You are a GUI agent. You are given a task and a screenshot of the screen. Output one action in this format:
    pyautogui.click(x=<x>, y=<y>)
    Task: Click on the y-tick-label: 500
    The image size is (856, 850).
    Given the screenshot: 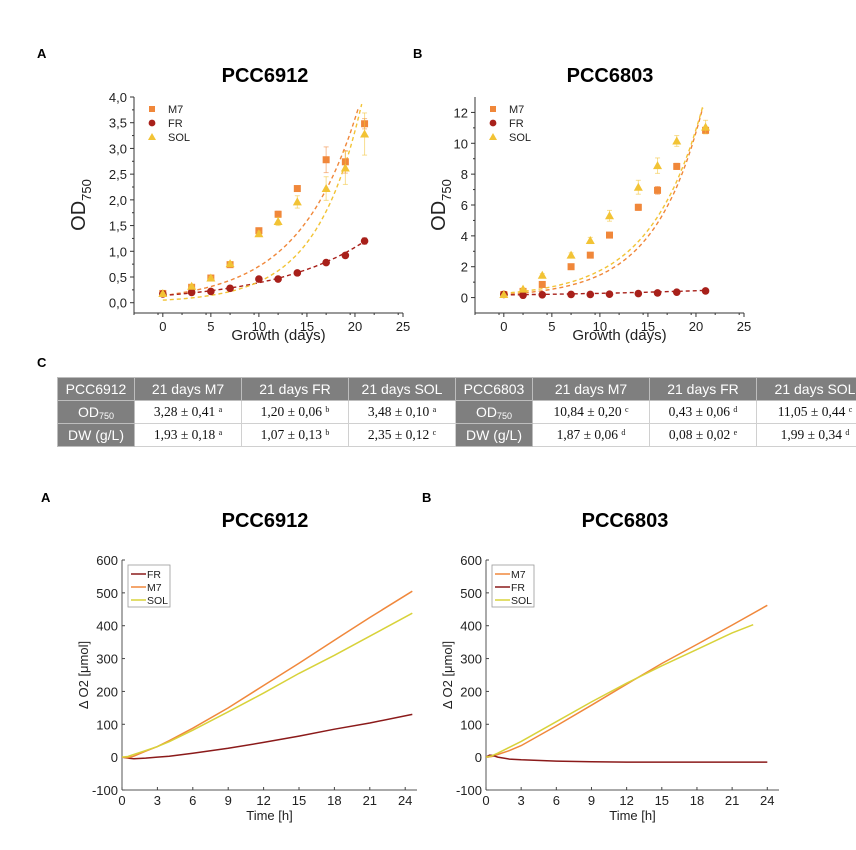 What is the action you would take?
    pyautogui.click(x=471, y=593)
    